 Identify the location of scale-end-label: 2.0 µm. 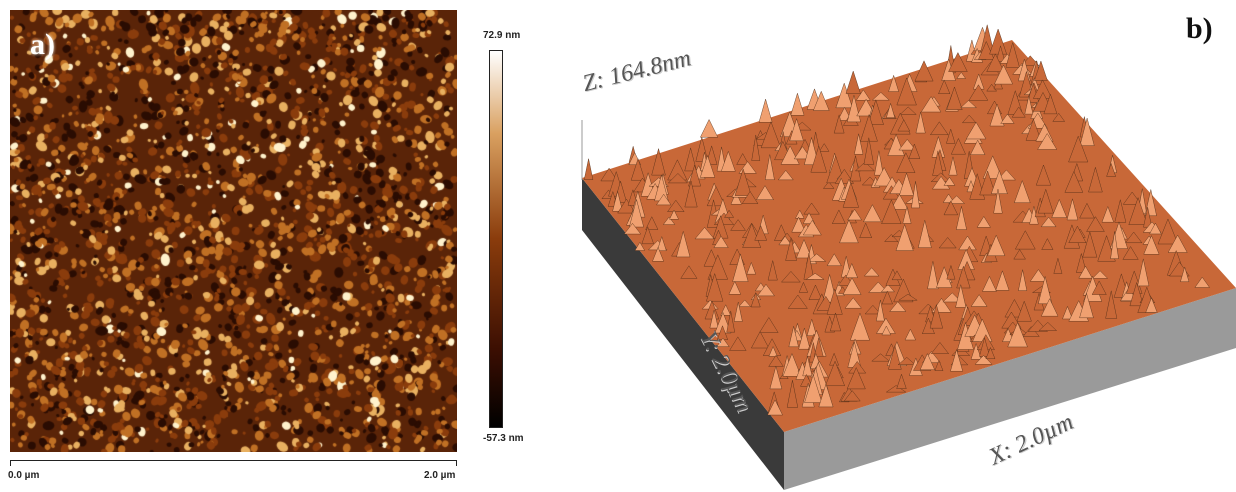
(440, 475).